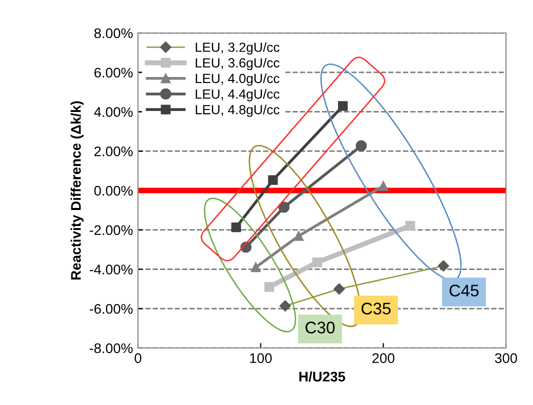 This screenshot has height=405, width=533. What do you see at coordinates (261, 358) in the screenshot?
I see `x-tick-label: 100` at bounding box center [261, 358].